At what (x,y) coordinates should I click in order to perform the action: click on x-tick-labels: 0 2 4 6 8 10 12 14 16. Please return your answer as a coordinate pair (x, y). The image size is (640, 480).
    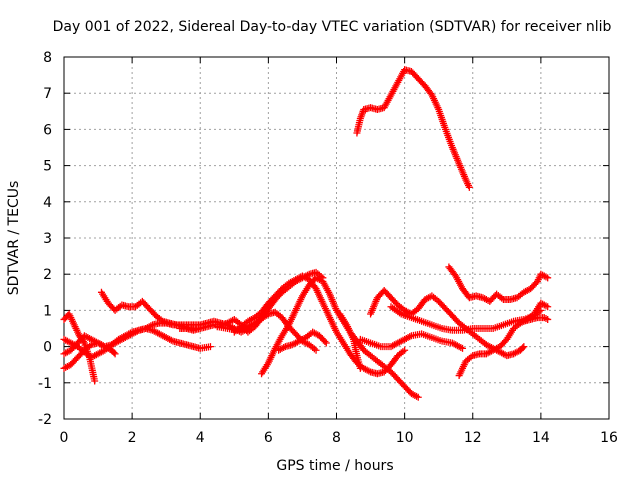
    Looking at the image, I should click on (339, 438).